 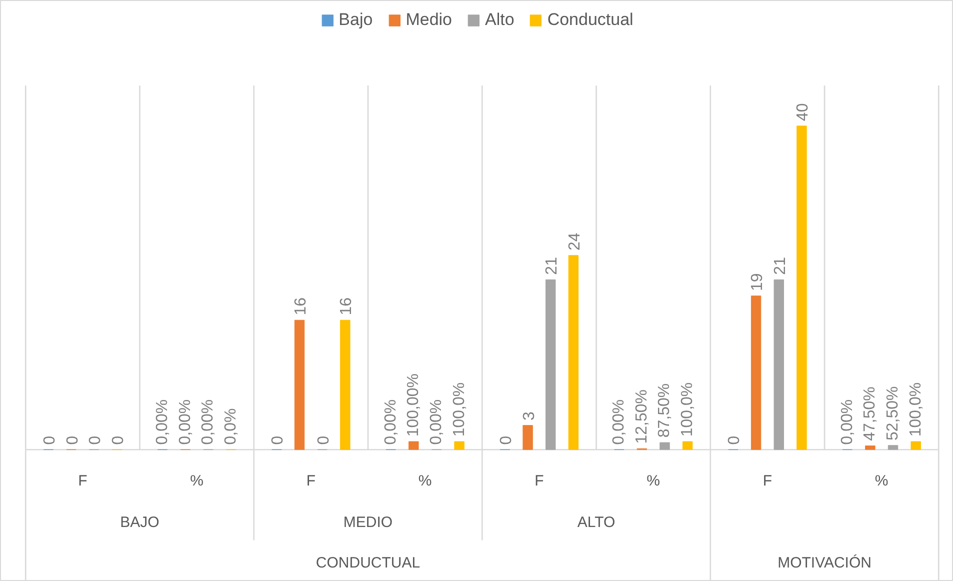 I want to click on text: CONDUCTUAL, so click(x=368, y=563).